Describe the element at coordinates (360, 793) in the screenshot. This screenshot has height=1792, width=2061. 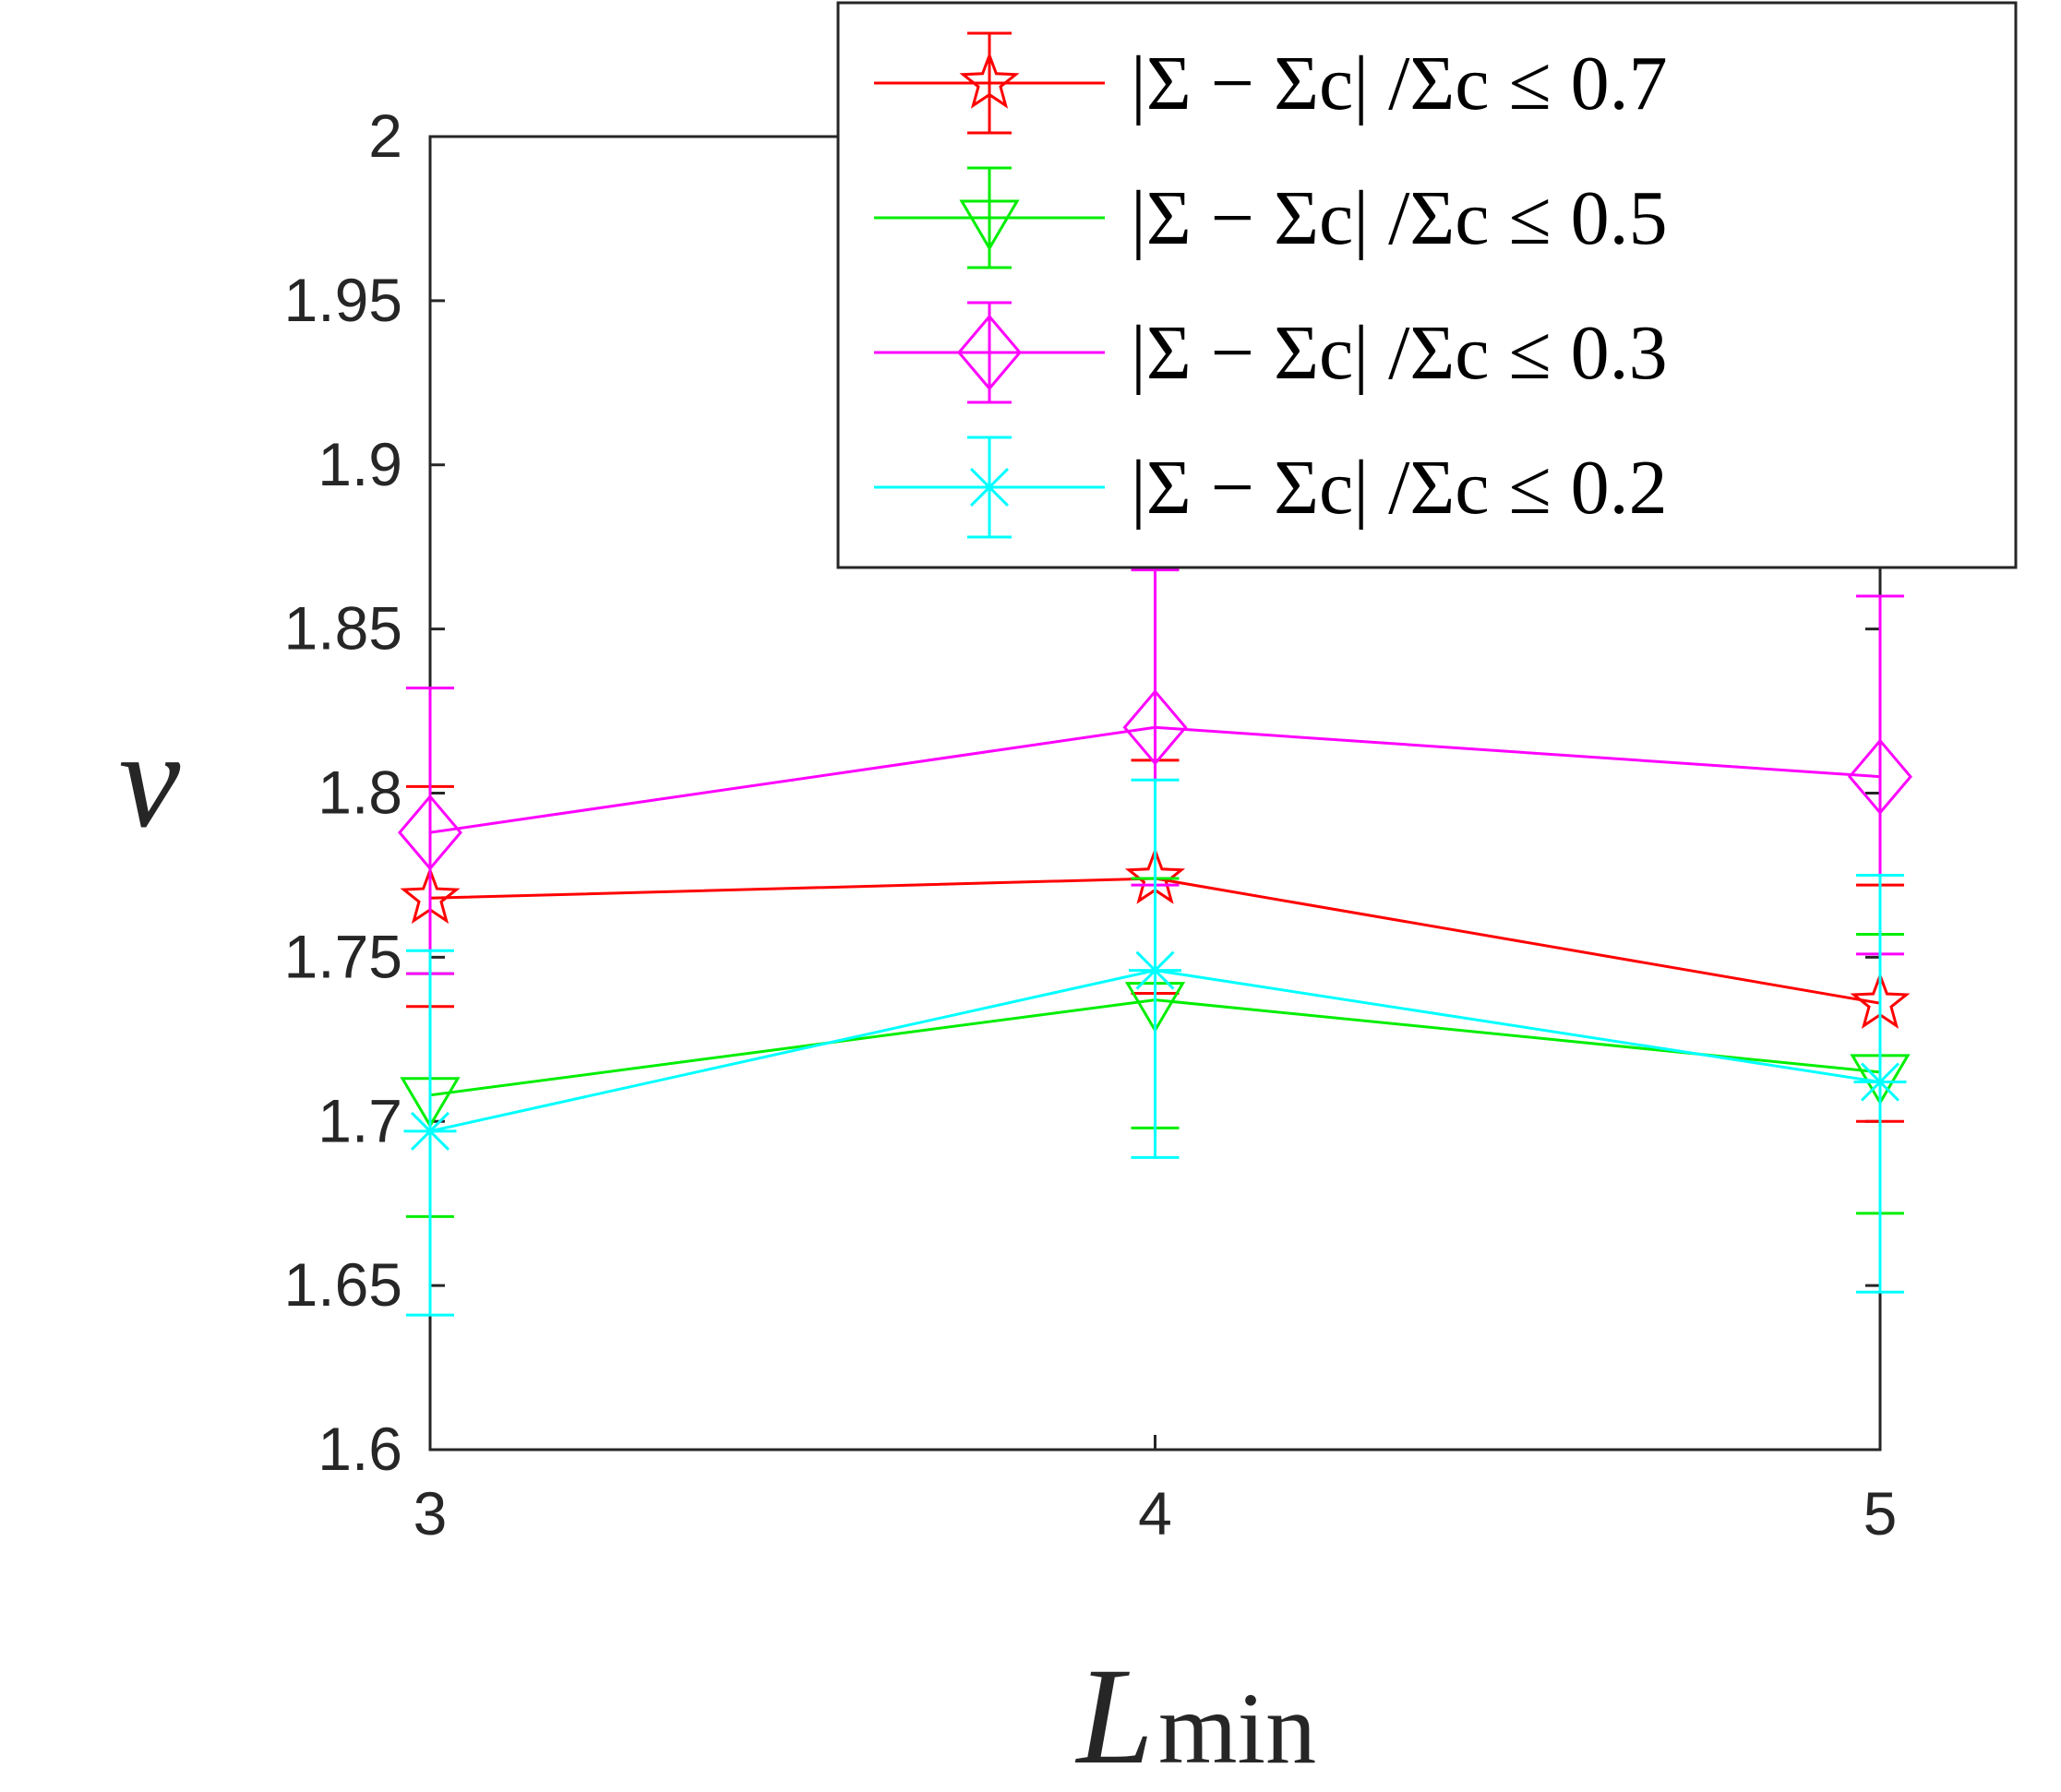
I see `y-tick-label: 1.8` at that location.